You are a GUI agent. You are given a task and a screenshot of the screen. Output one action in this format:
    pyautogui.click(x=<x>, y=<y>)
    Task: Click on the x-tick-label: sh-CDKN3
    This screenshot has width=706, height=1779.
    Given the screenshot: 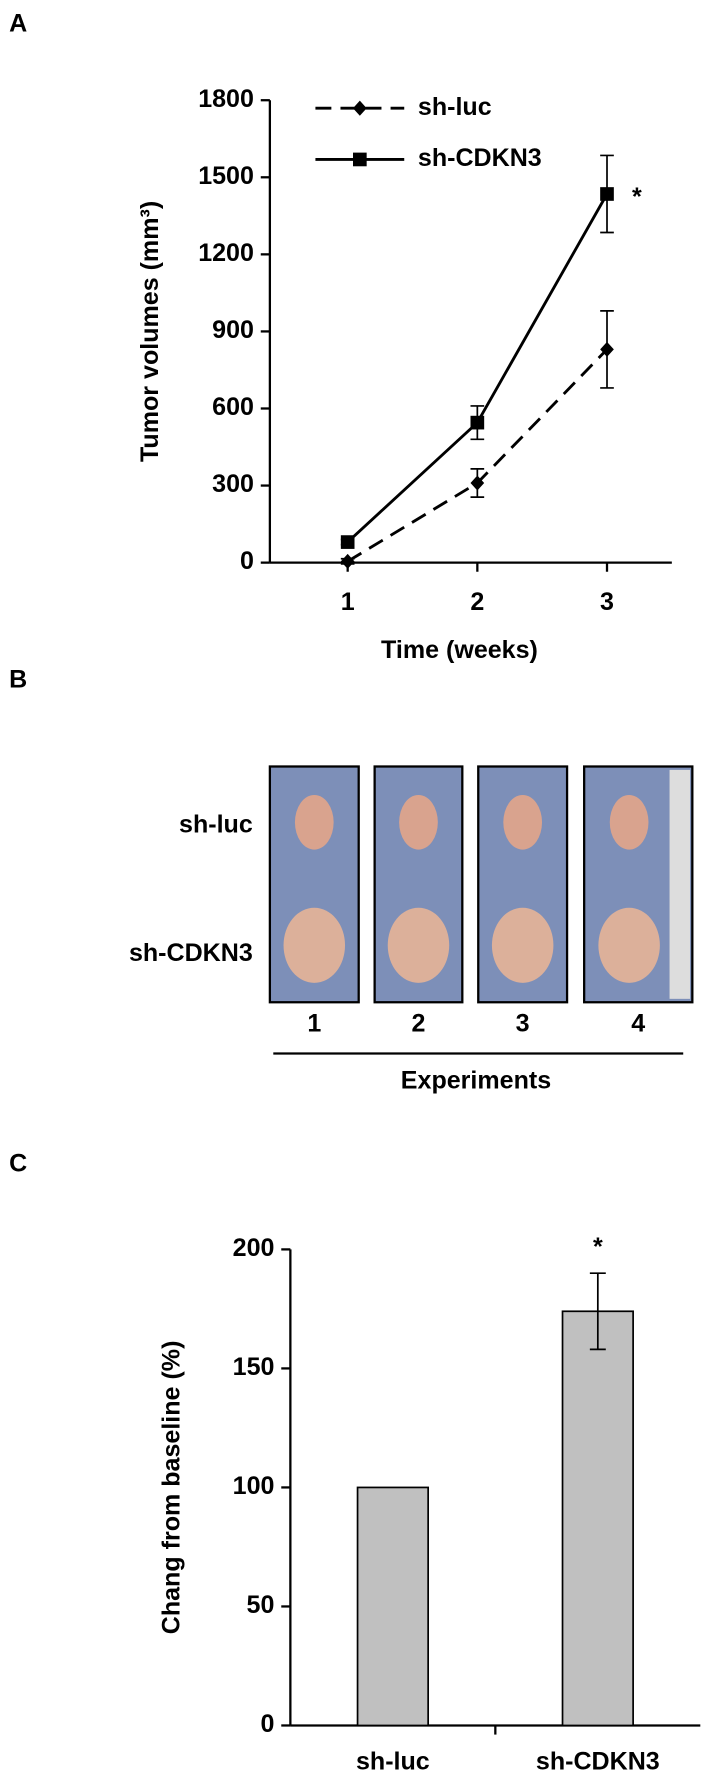 What is the action you would take?
    pyautogui.click(x=598, y=1762)
    